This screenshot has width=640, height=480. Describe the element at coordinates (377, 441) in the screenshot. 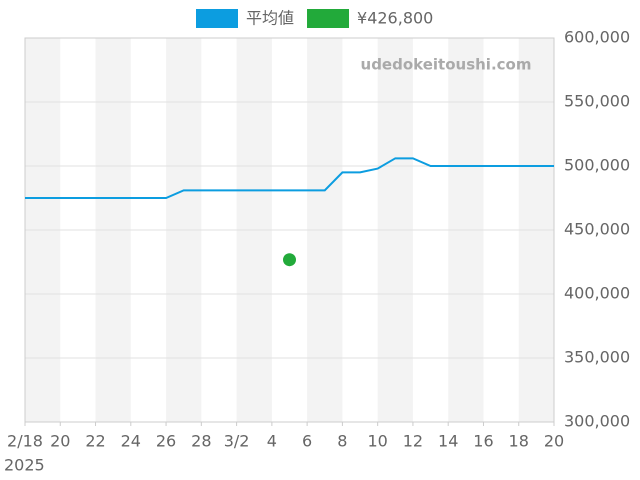

I see `x-tick-label: 10` at that location.